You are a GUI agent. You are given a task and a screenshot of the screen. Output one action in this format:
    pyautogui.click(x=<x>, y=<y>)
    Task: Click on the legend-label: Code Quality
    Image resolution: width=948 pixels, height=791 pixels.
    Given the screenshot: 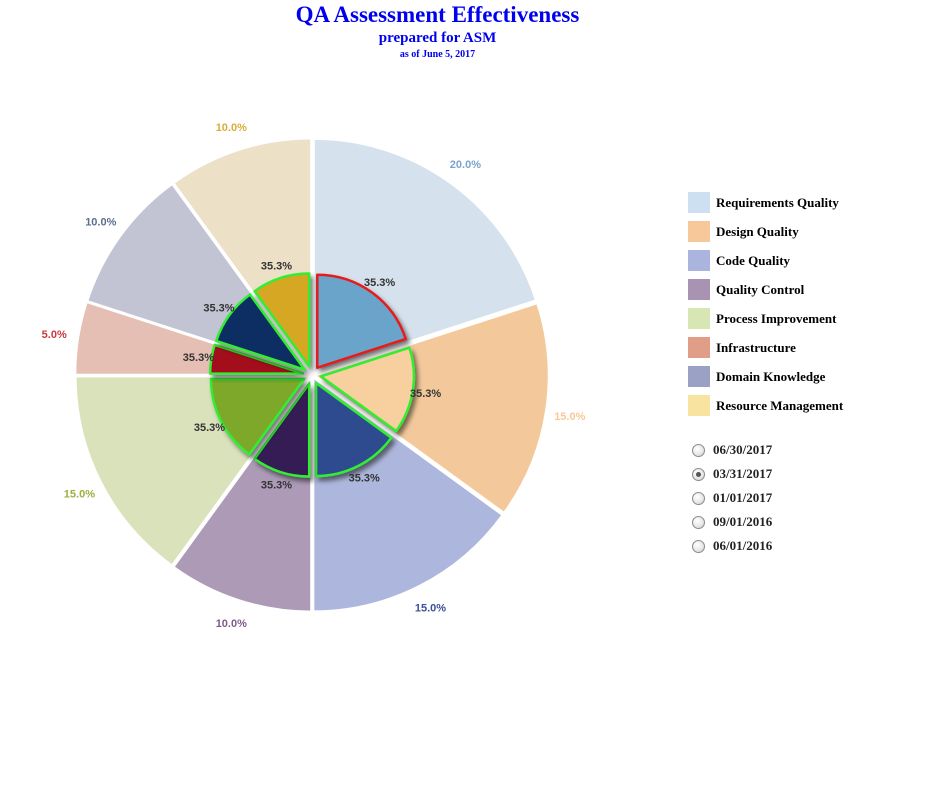 What is the action you would take?
    pyautogui.click(x=753, y=260)
    